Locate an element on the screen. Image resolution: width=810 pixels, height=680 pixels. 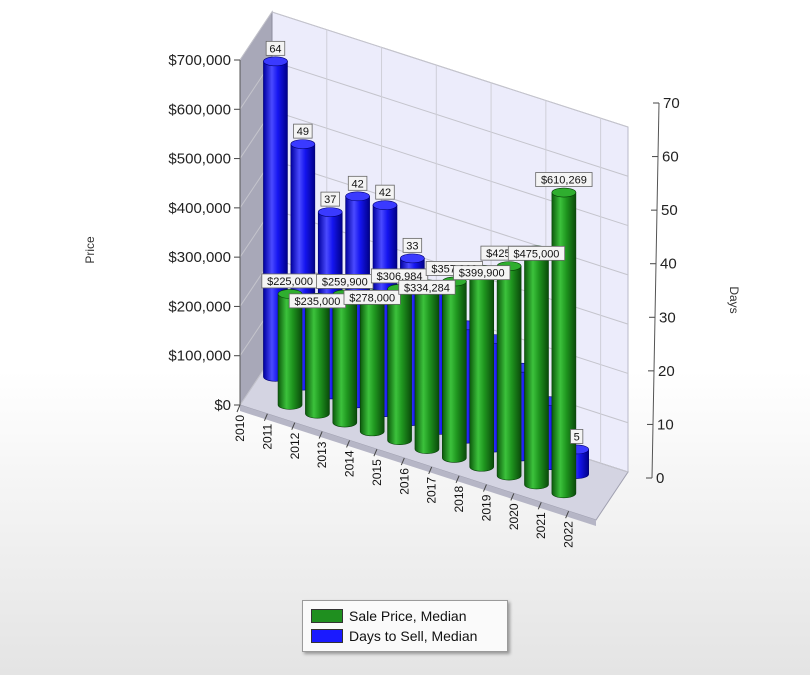
data-label: $475,000 is located at coordinates (536, 253).